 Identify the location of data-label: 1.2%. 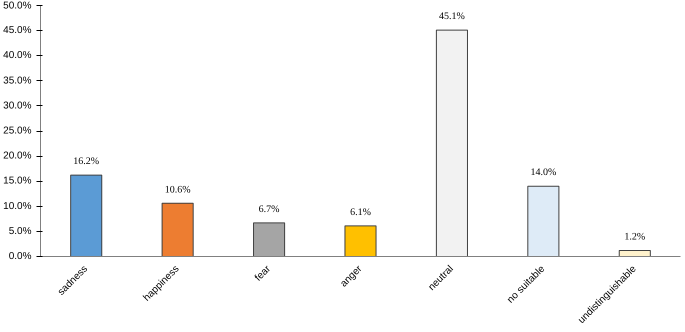
(635, 236).